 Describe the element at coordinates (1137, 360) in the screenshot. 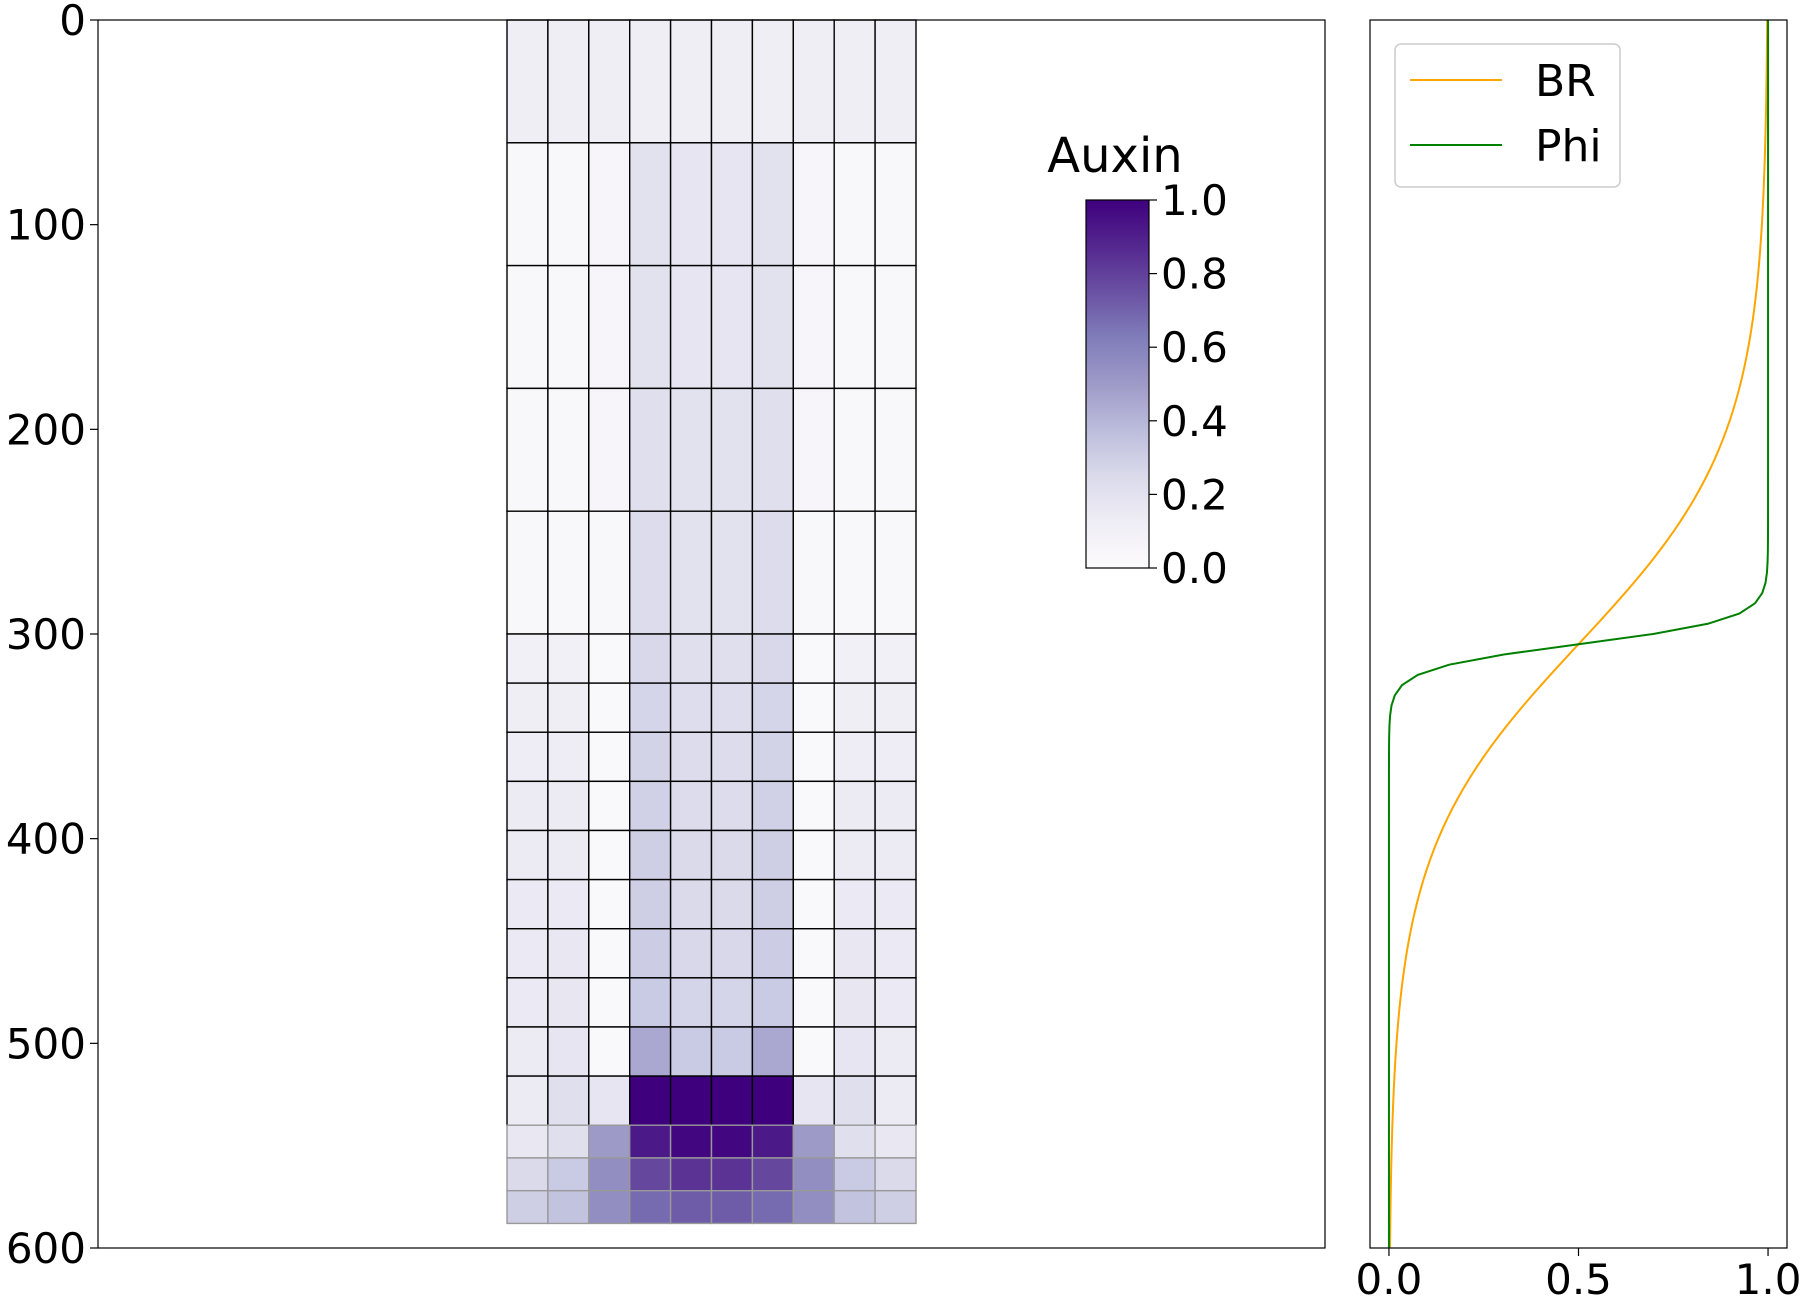

I see `colorbar: Auxin 0.0 0.2 0.4 0.6 0.8 1.0` at that location.